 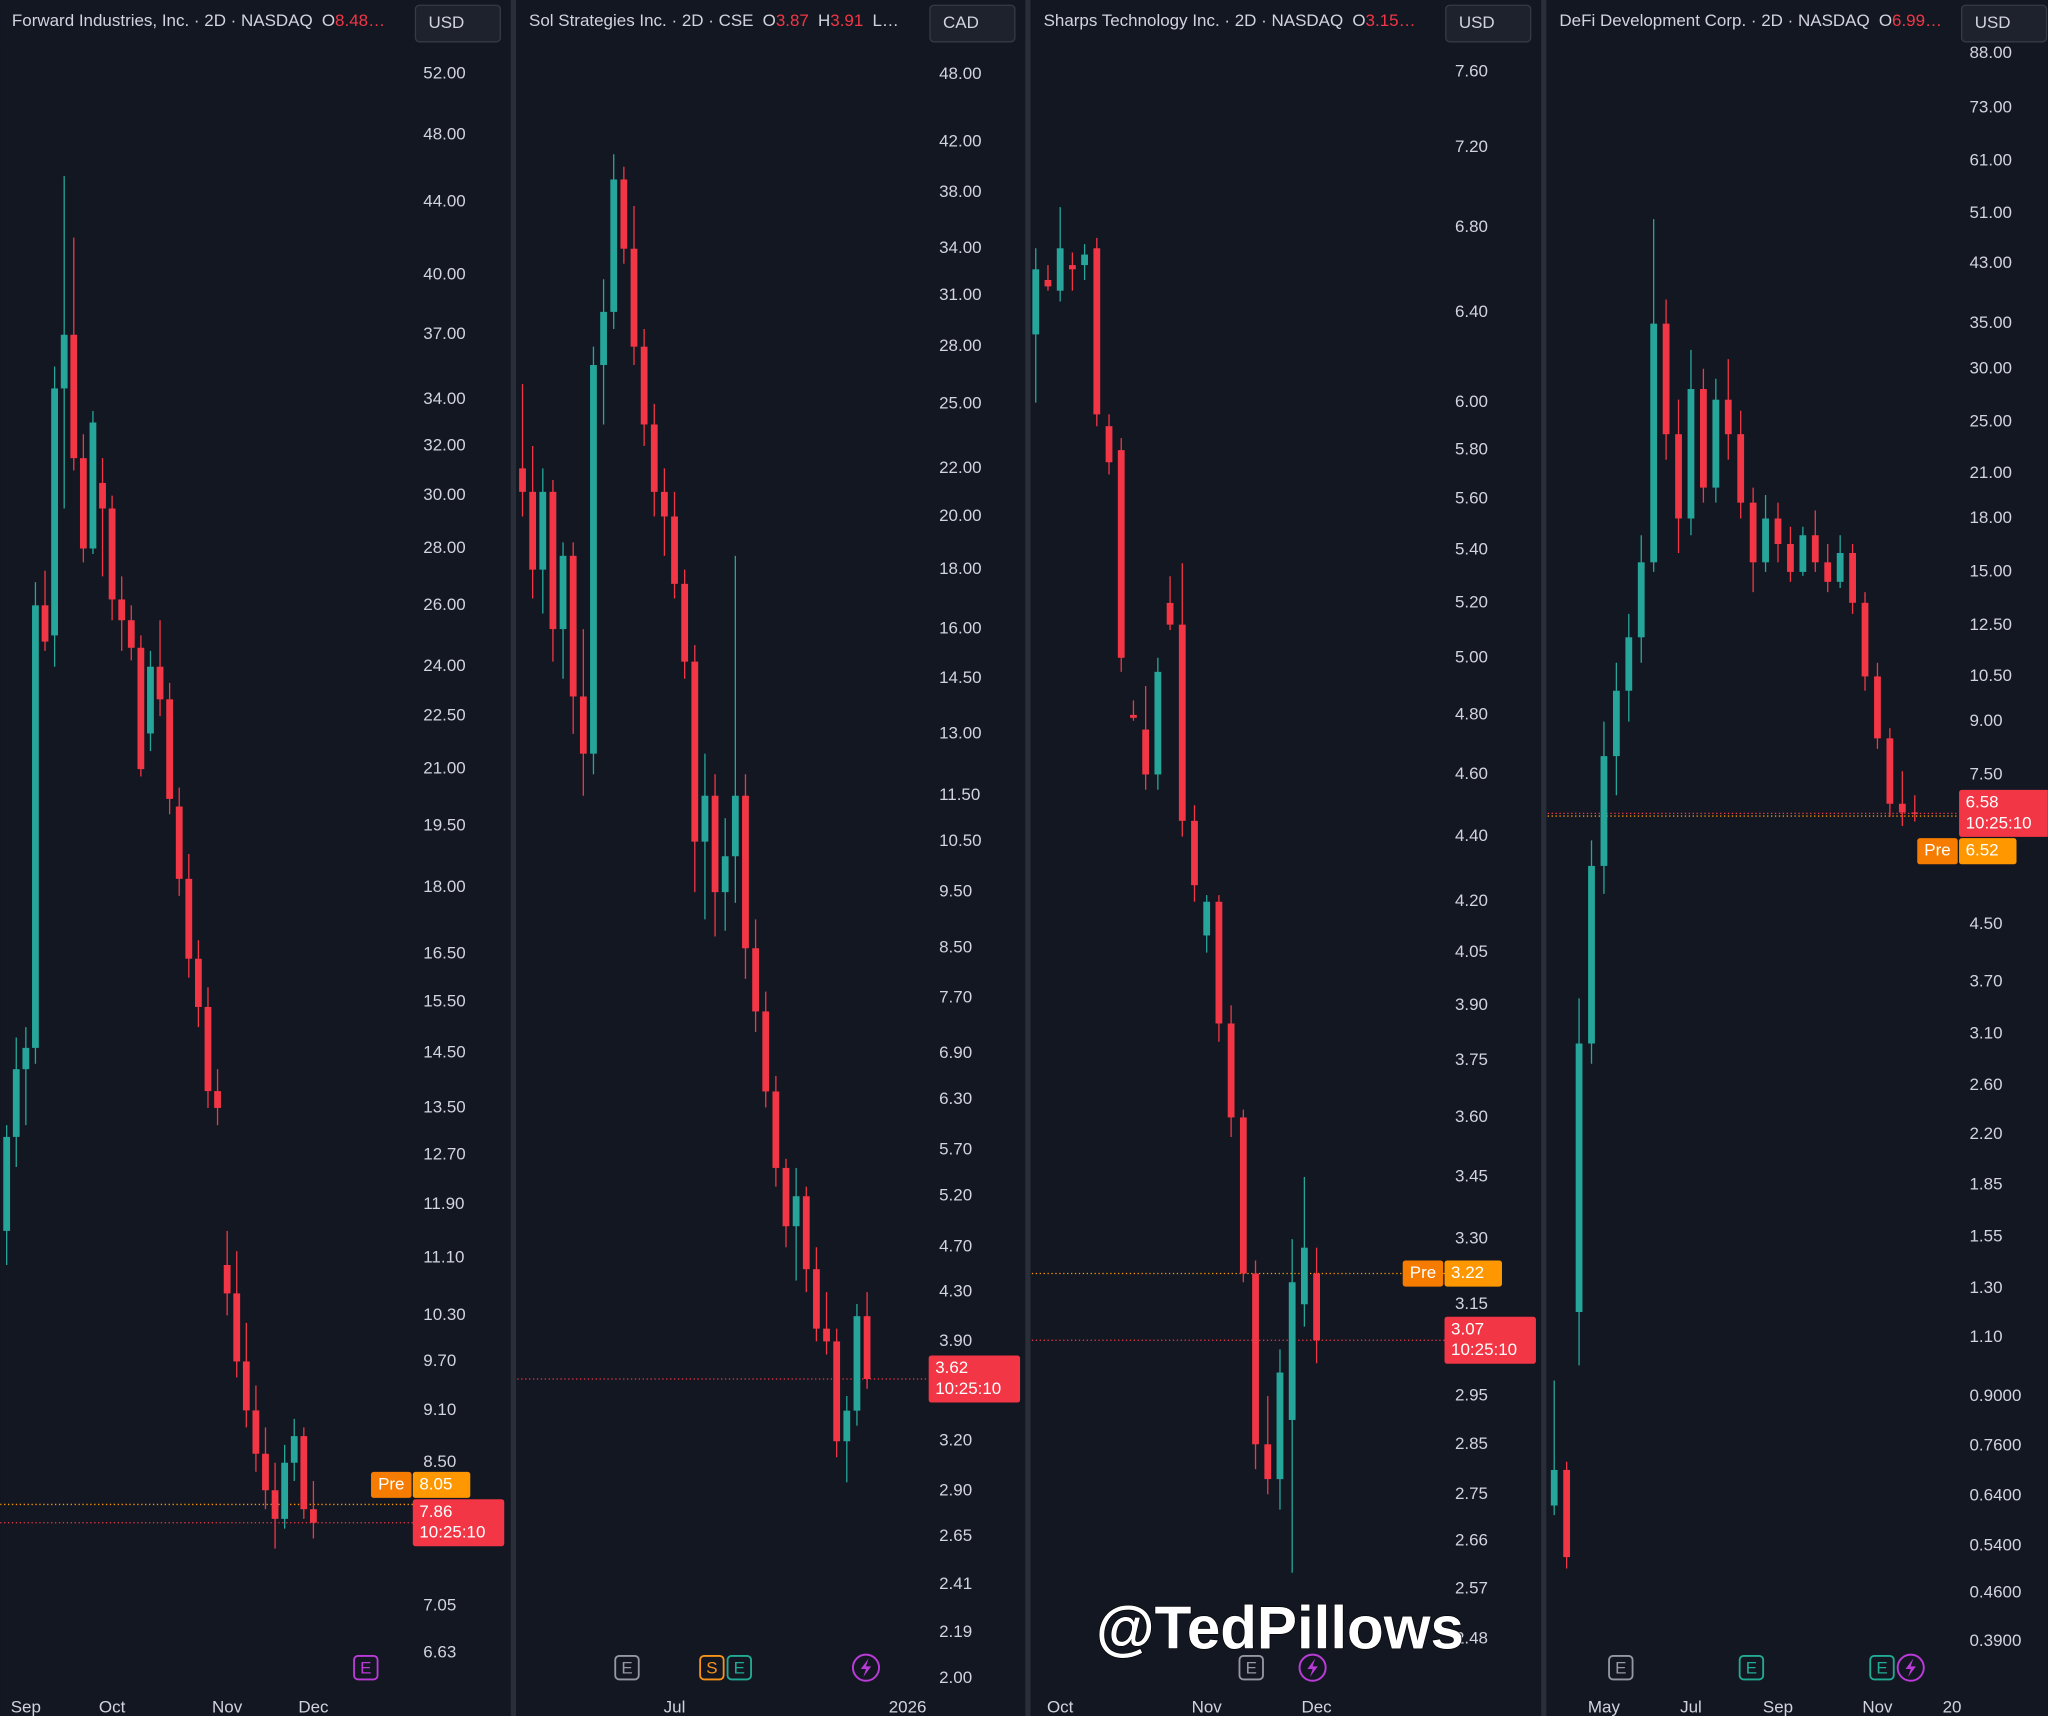 What do you see at coordinates (1471, 656) in the screenshot?
I see `y-tick-label: 5.00` at bounding box center [1471, 656].